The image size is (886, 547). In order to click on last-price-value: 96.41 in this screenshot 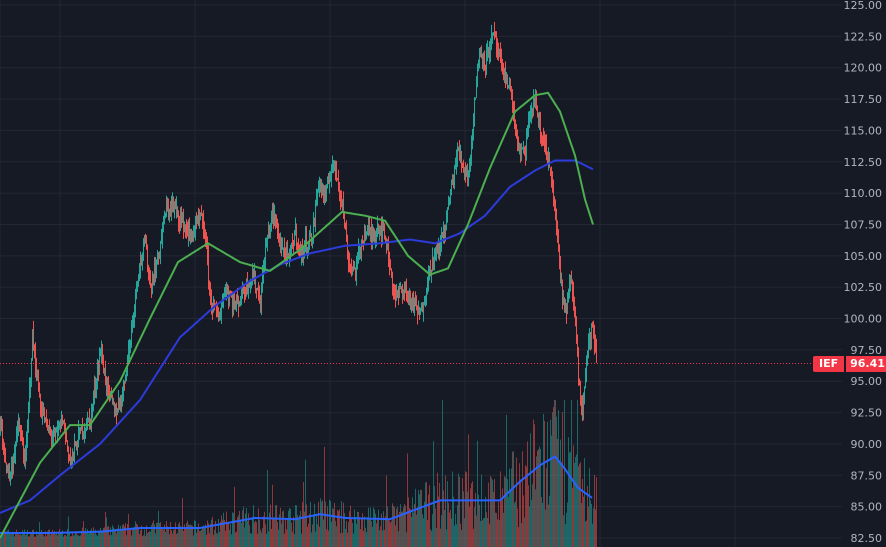, I will do `click(866, 363)`.